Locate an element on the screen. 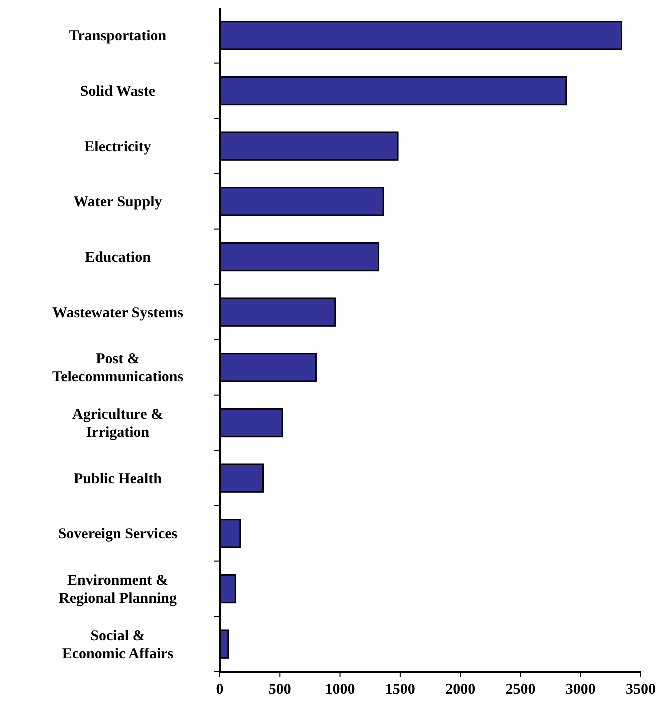 This screenshot has height=717, width=665. y-tick-label: Education is located at coordinates (118, 258).